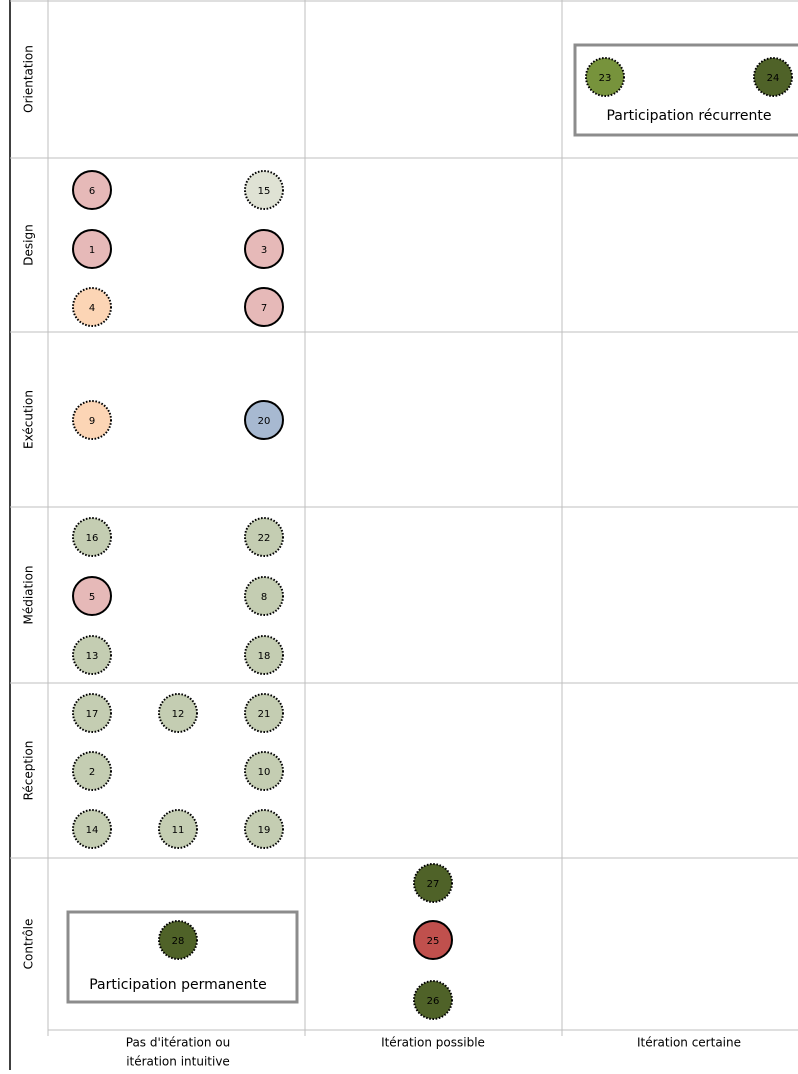  I want to click on node-label: 1, so click(92, 250).